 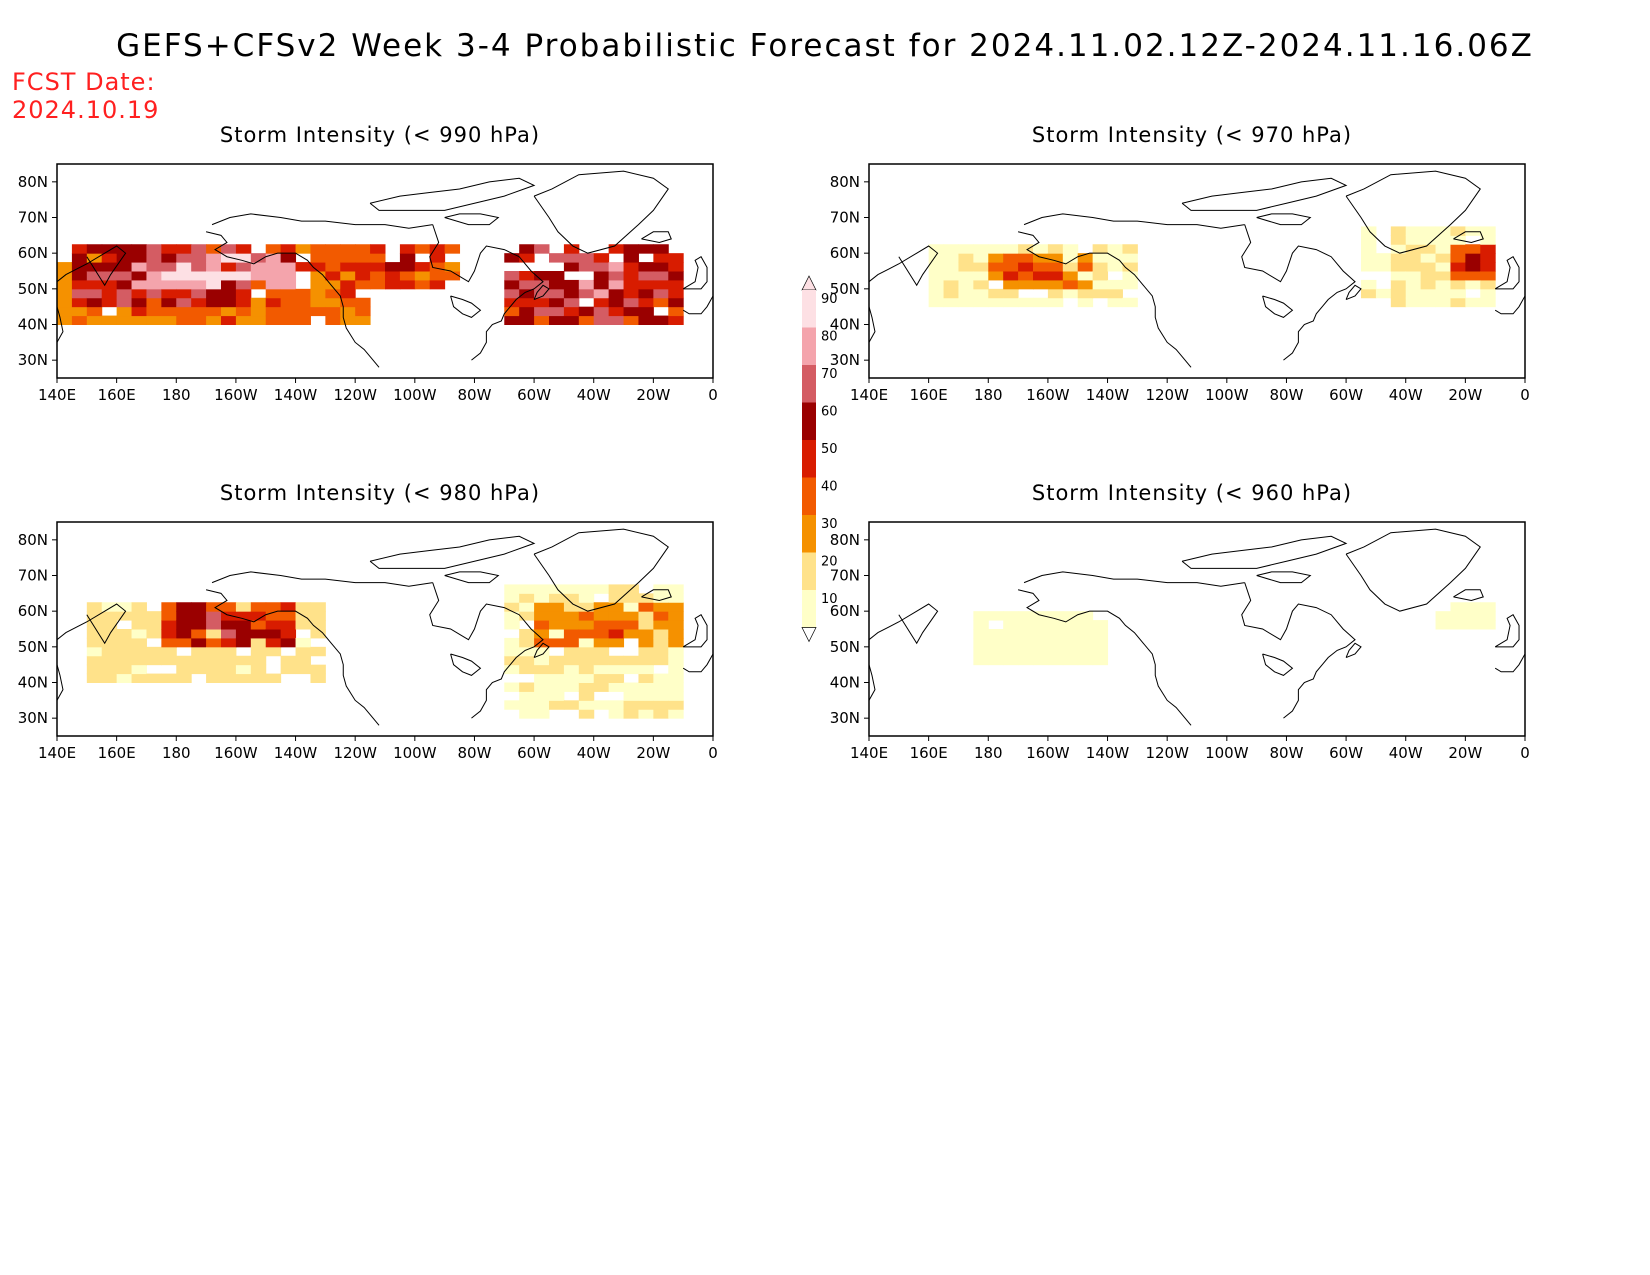 I want to click on lon-tick-label: 180, so click(x=988, y=753).